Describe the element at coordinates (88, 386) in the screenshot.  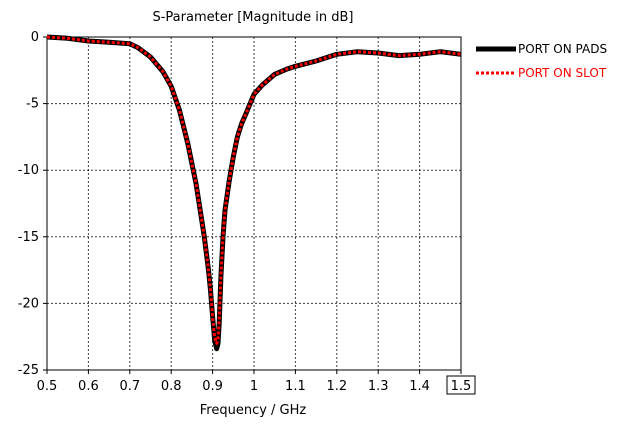
I see `x-tick-label: 0.6` at that location.